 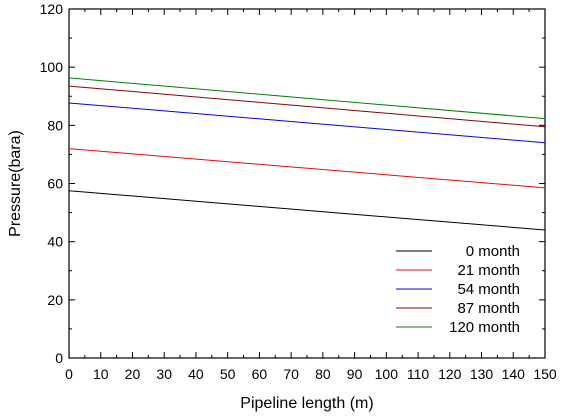 I want to click on x-tick-label: 80, so click(x=323, y=374).